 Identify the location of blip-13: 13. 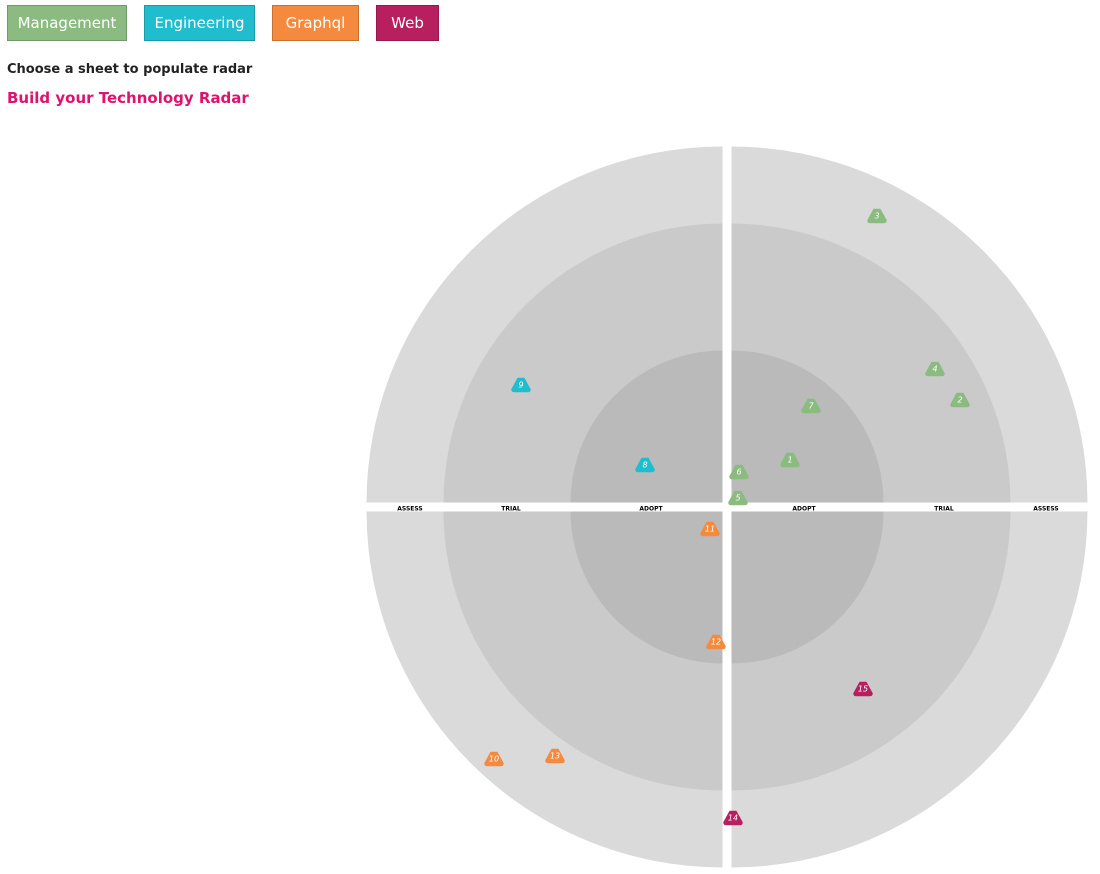
(555, 756).